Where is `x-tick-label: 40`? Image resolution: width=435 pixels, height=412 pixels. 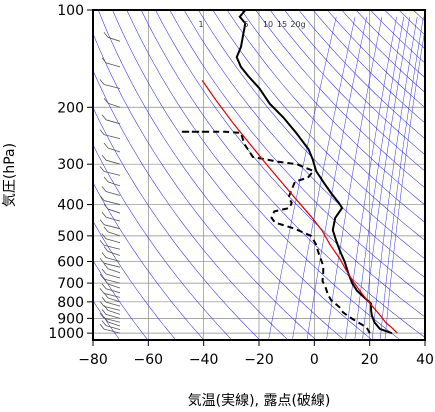
x-tick-label: 40 is located at coordinates (425, 360).